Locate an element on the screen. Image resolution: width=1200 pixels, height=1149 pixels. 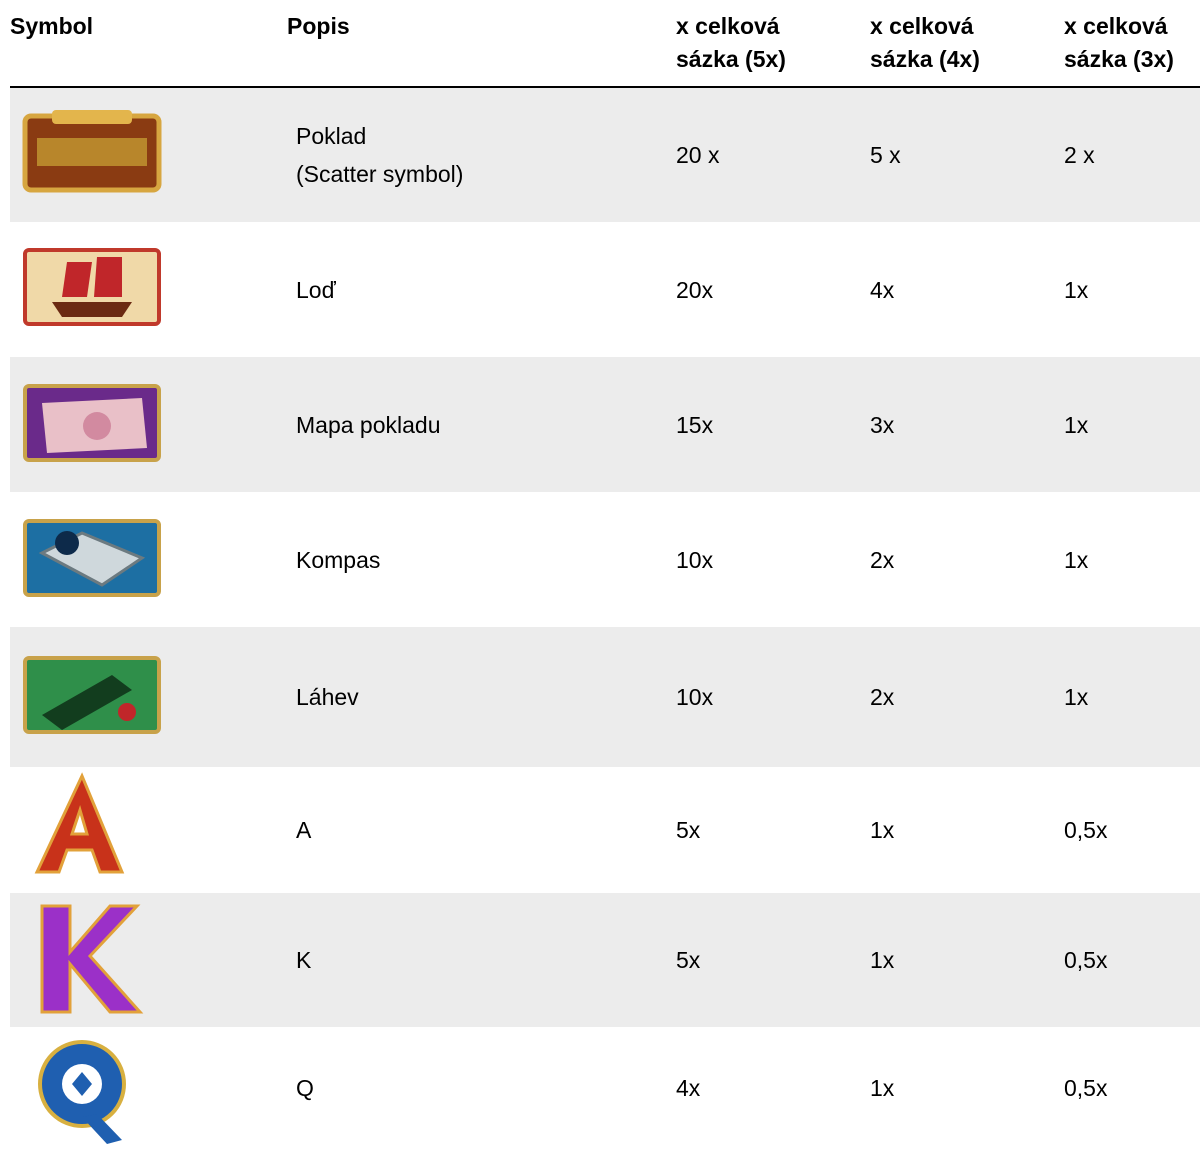
description: Kompas is located at coordinates (338, 560).